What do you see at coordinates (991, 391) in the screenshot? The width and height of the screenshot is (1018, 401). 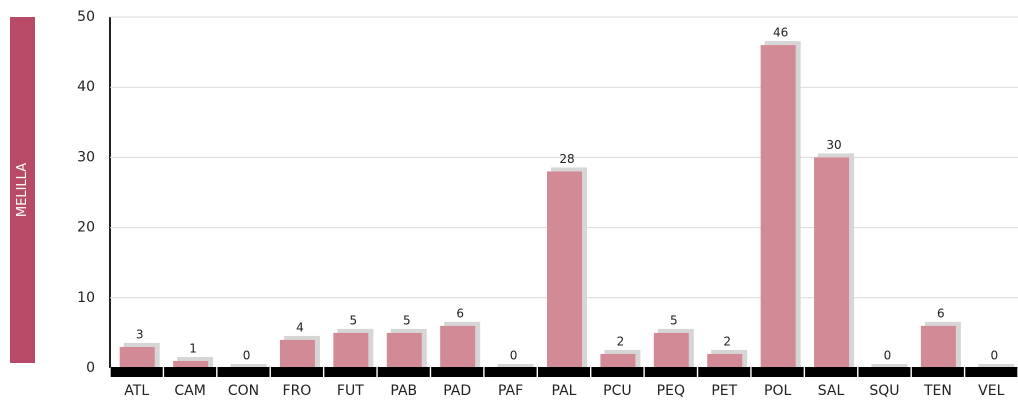 I see `x-tick-label: VEL` at bounding box center [991, 391].